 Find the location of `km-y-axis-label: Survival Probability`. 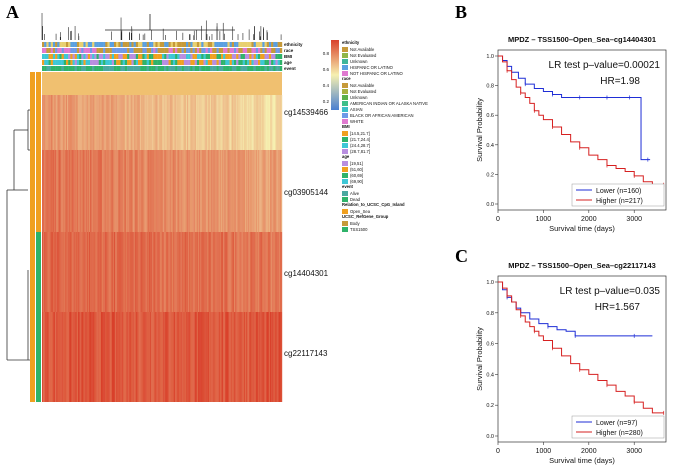

km-y-axis-label: Survival Probability is located at coordinates (479, 130).